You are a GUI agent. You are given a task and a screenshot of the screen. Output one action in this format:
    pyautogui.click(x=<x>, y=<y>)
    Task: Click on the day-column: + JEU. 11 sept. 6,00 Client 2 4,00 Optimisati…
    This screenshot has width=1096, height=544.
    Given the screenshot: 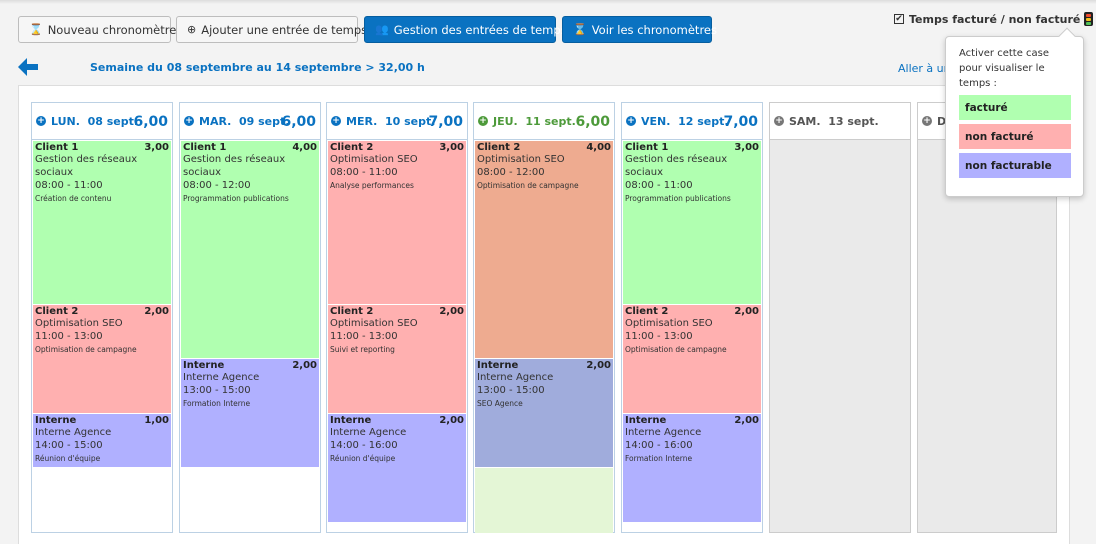 What is the action you would take?
    pyautogui.click(x=544, y=317)
    